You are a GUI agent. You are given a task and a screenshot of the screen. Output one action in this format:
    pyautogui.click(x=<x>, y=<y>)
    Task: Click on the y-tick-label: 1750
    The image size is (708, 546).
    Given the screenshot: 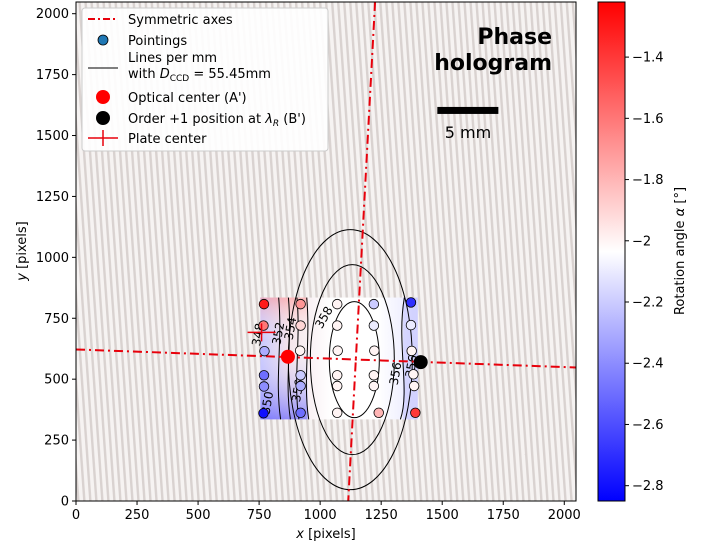 What is the action you would take?
    pyautogui.click(x=52, y=75)
    